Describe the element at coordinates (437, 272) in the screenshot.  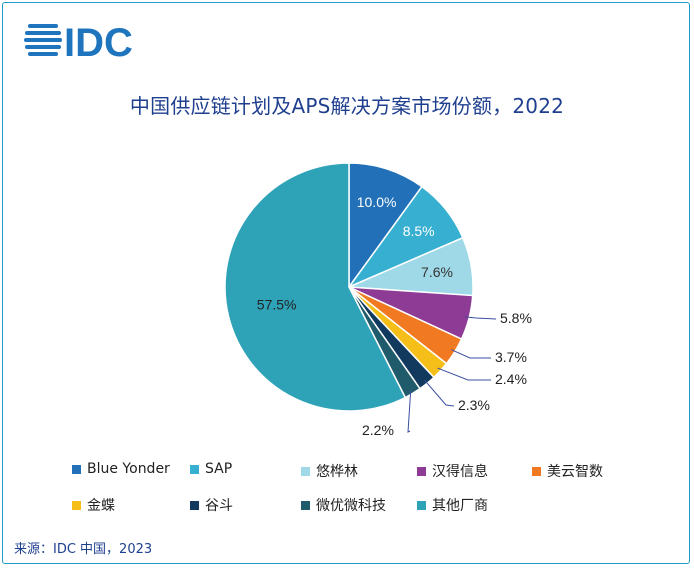
I see `data-label: 7.6%` at that location.